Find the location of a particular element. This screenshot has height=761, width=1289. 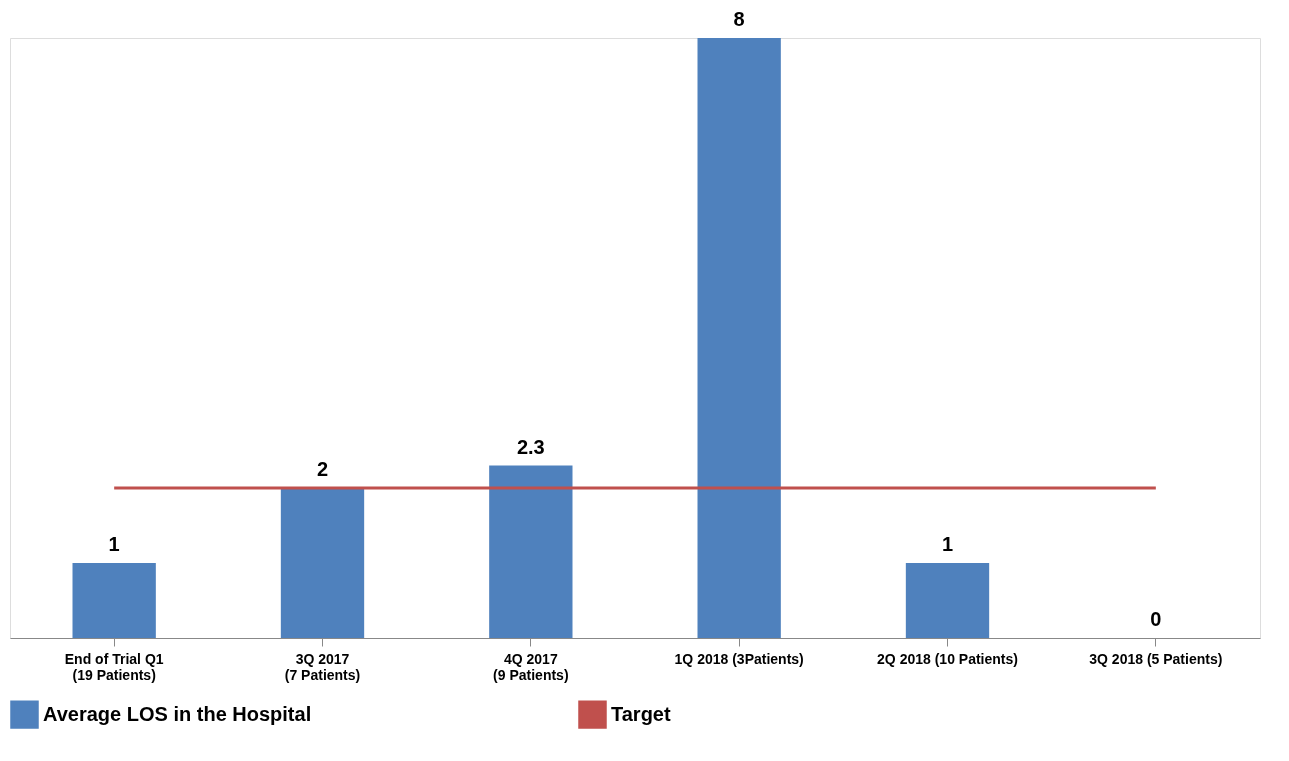

data-label: 8 is located at coordinates (739, 19).